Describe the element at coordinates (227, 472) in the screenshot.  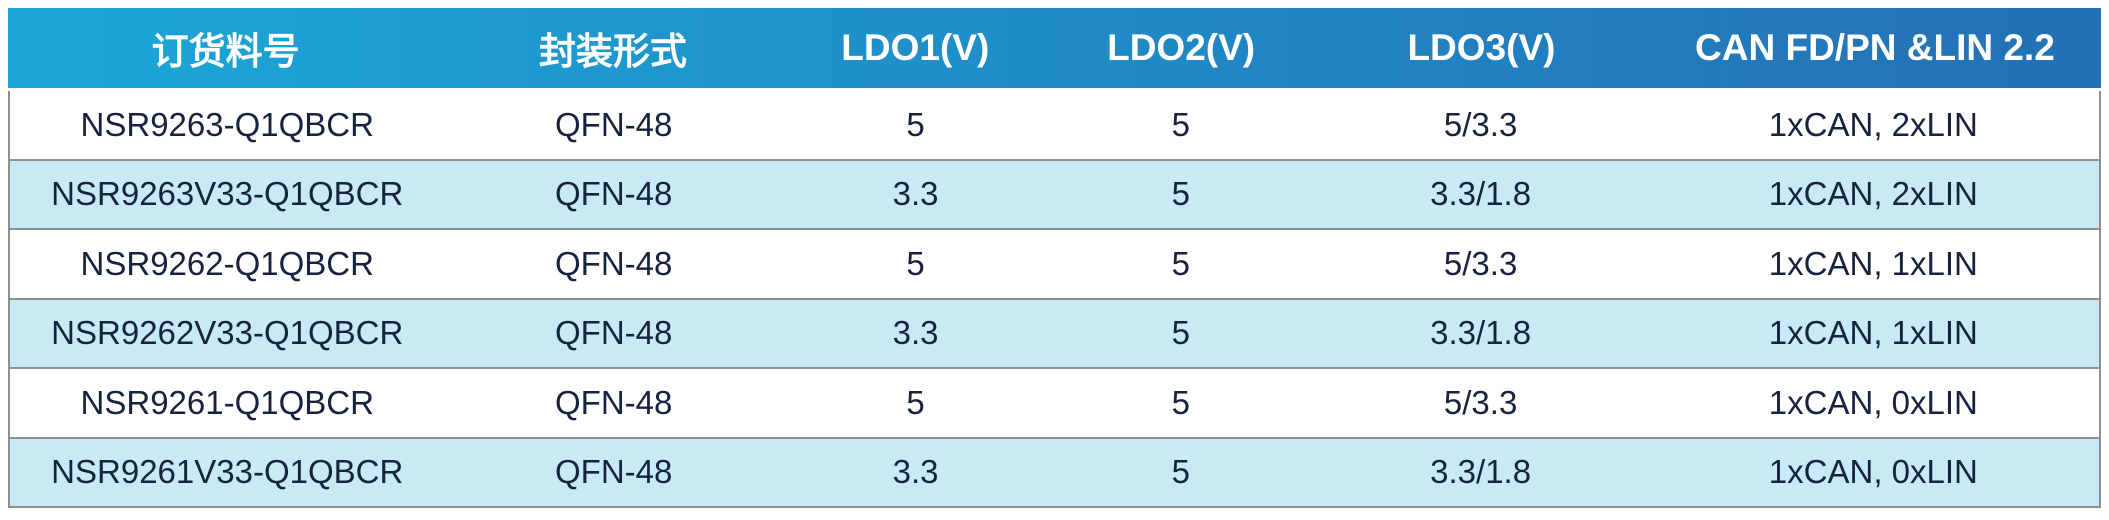
I see `table-cell: NSR9261V33-Q1QBCR` at that location.